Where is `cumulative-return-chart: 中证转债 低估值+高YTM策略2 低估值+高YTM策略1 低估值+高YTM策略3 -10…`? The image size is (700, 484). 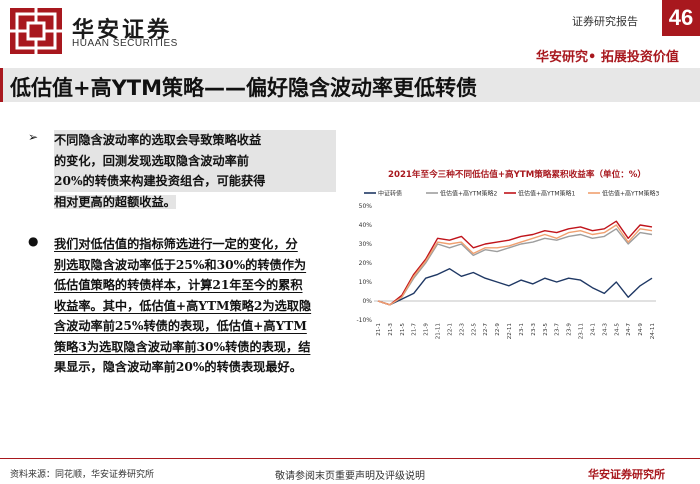
cumulative-return-chart: 中证转债 低估值+高YTM策略2 低估值+高YTM策略1 低估值+高YTM策略3 -10… is located at coordinates (508, 265).